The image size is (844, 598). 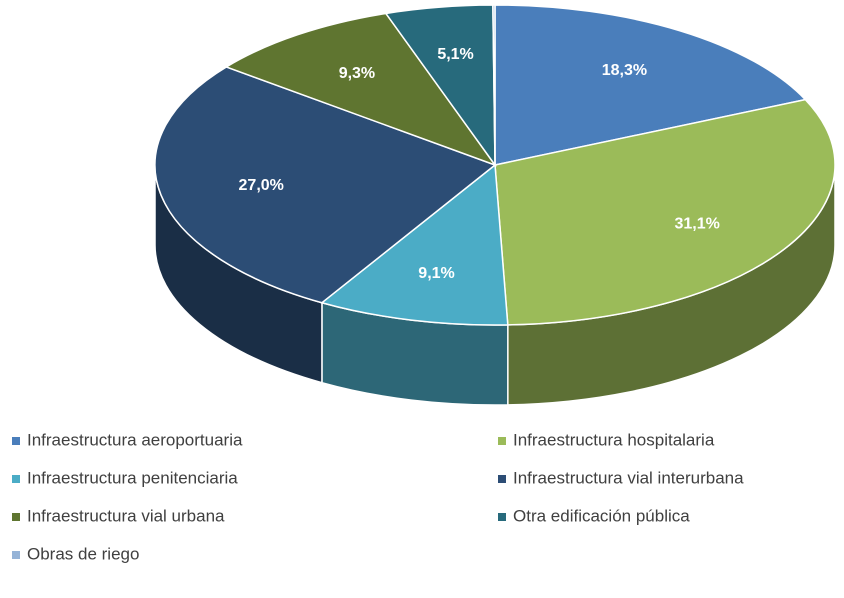 I want to click on data-label: 5,1%, so click(x=455, y=54).